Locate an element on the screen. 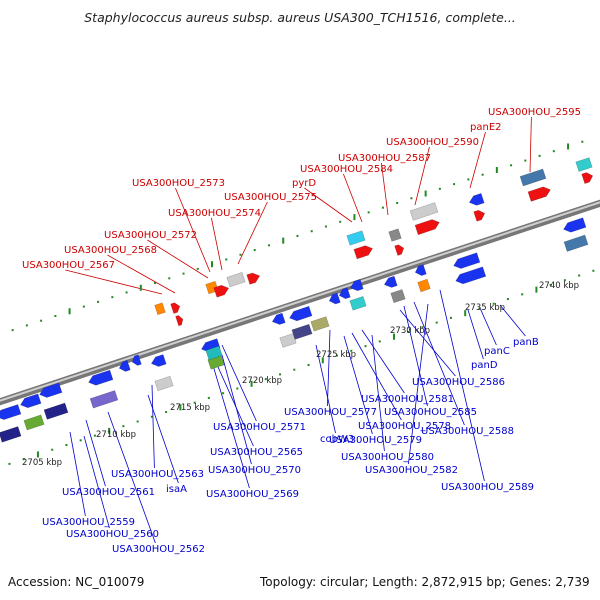 This screenshot has width=600, height=600. forward-gene-label: USA300HOU_2587 is located at coordinates (384, 158).